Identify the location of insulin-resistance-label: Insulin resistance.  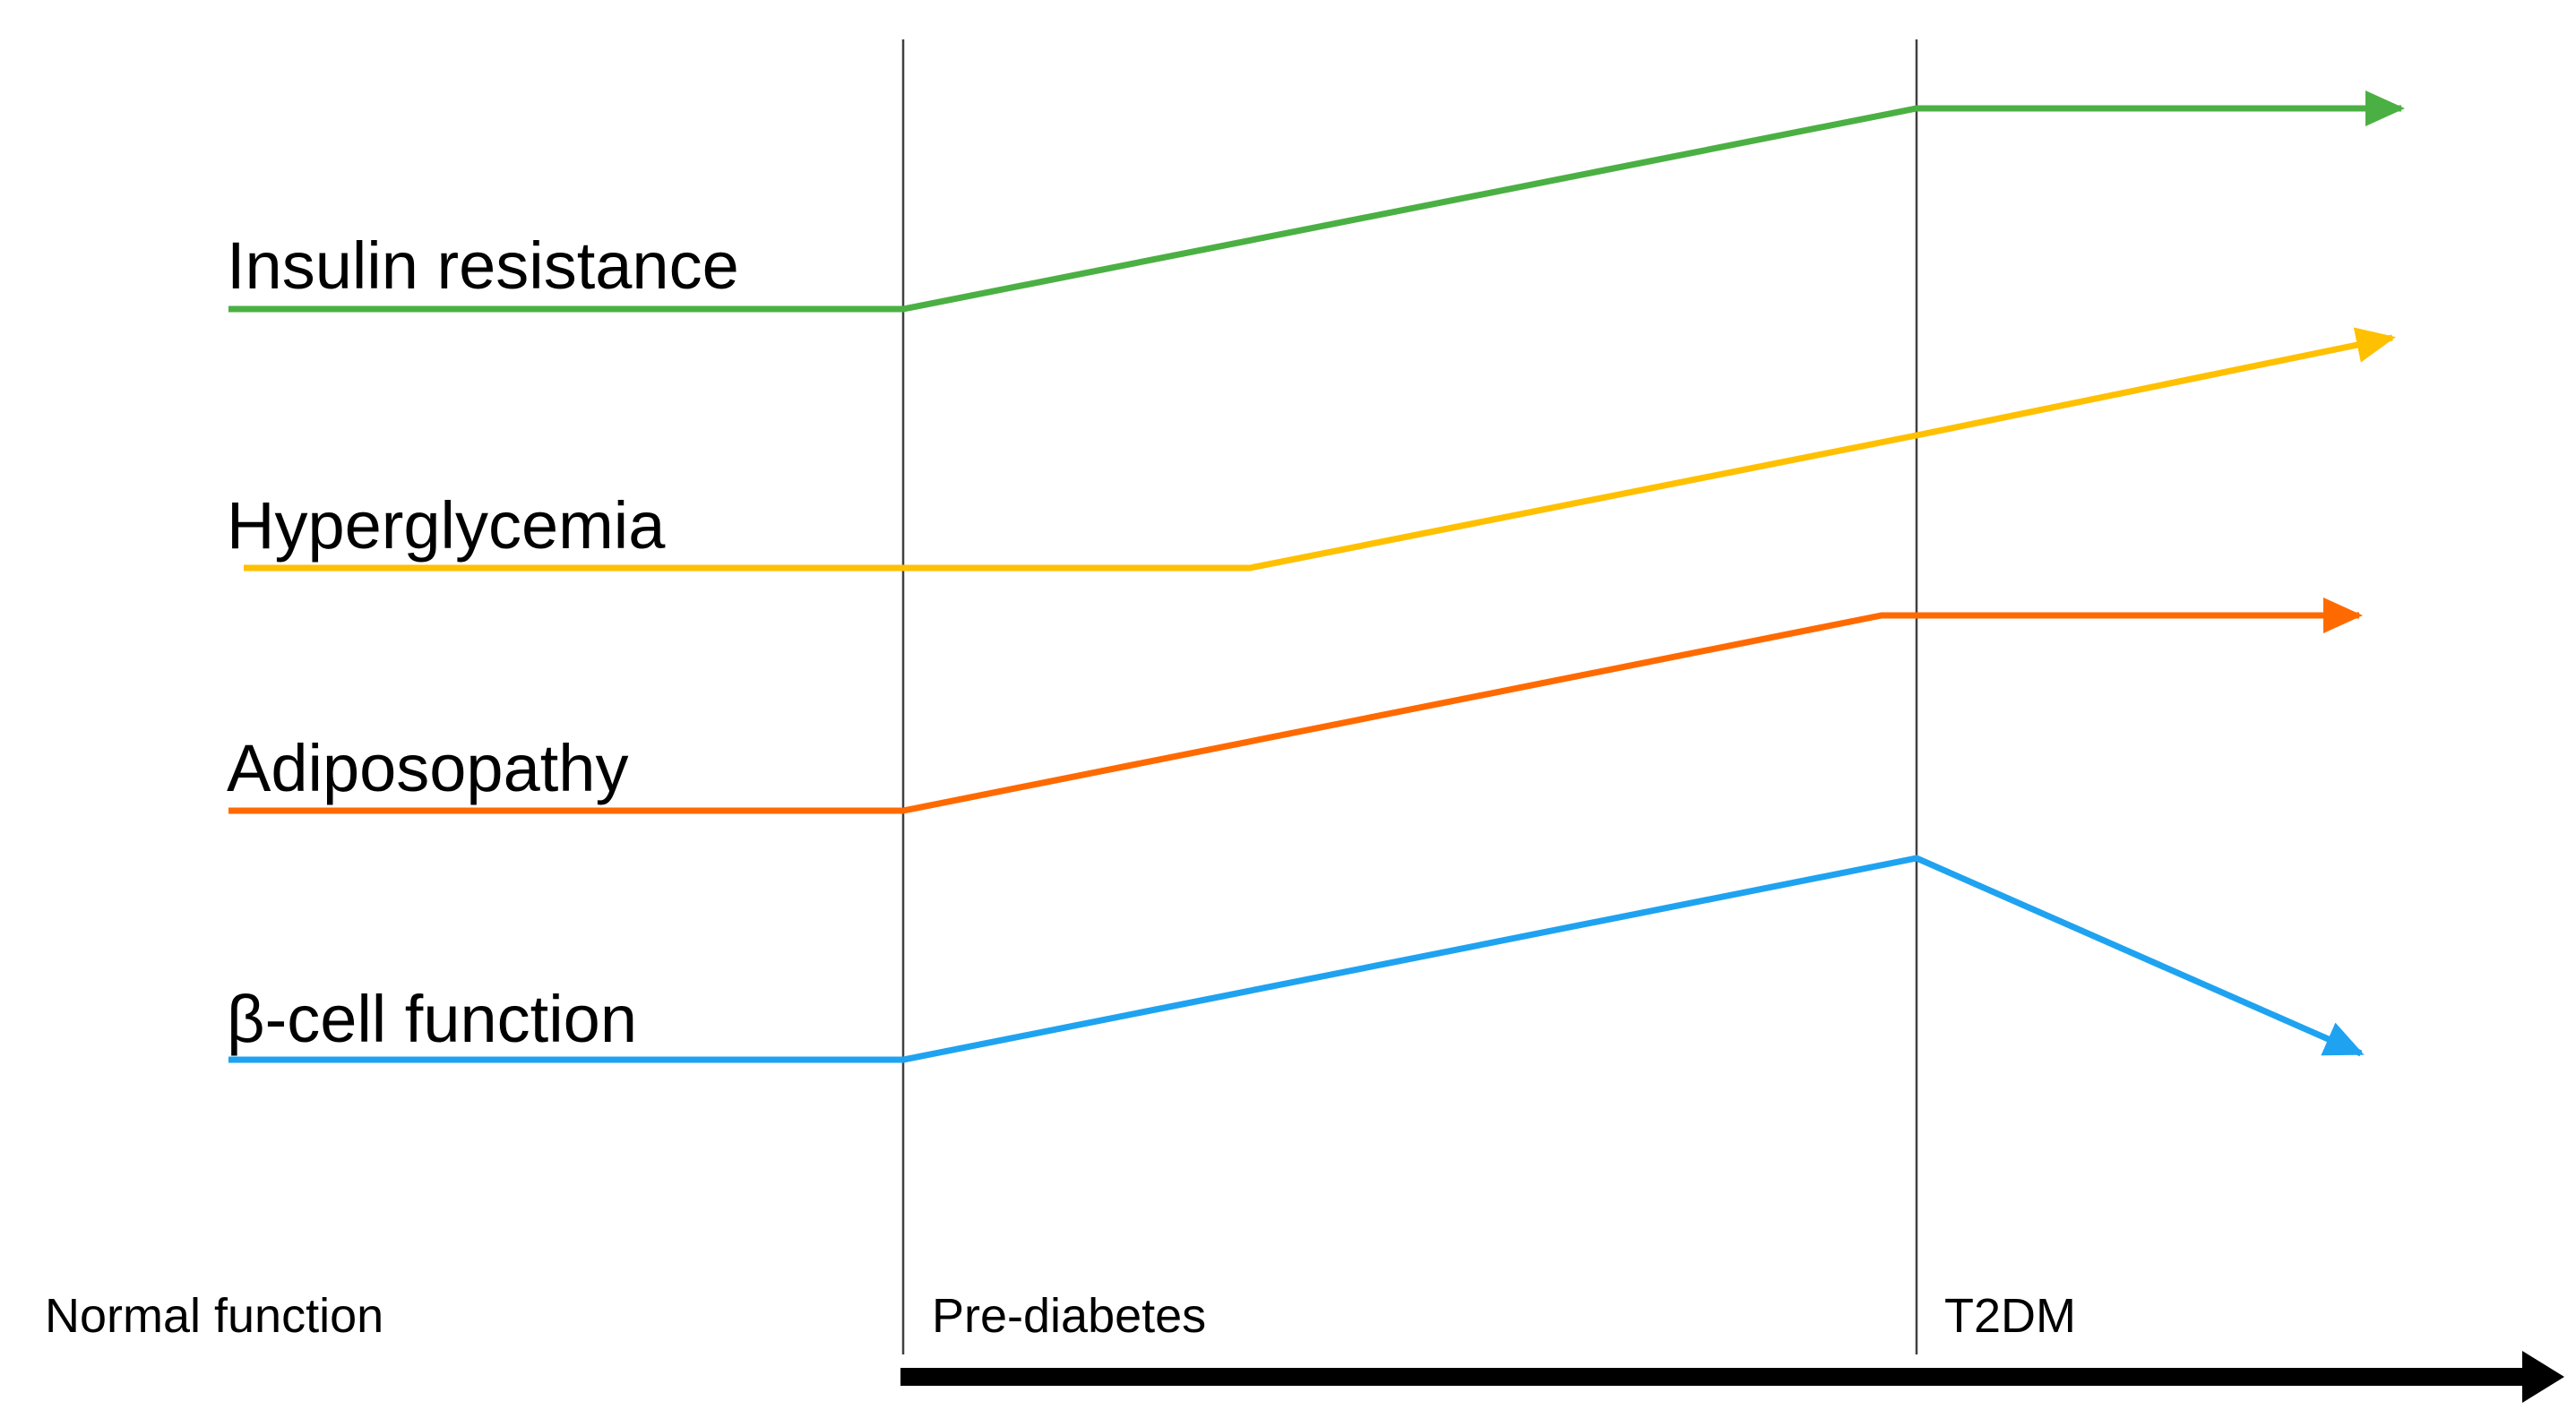
(483, 265).